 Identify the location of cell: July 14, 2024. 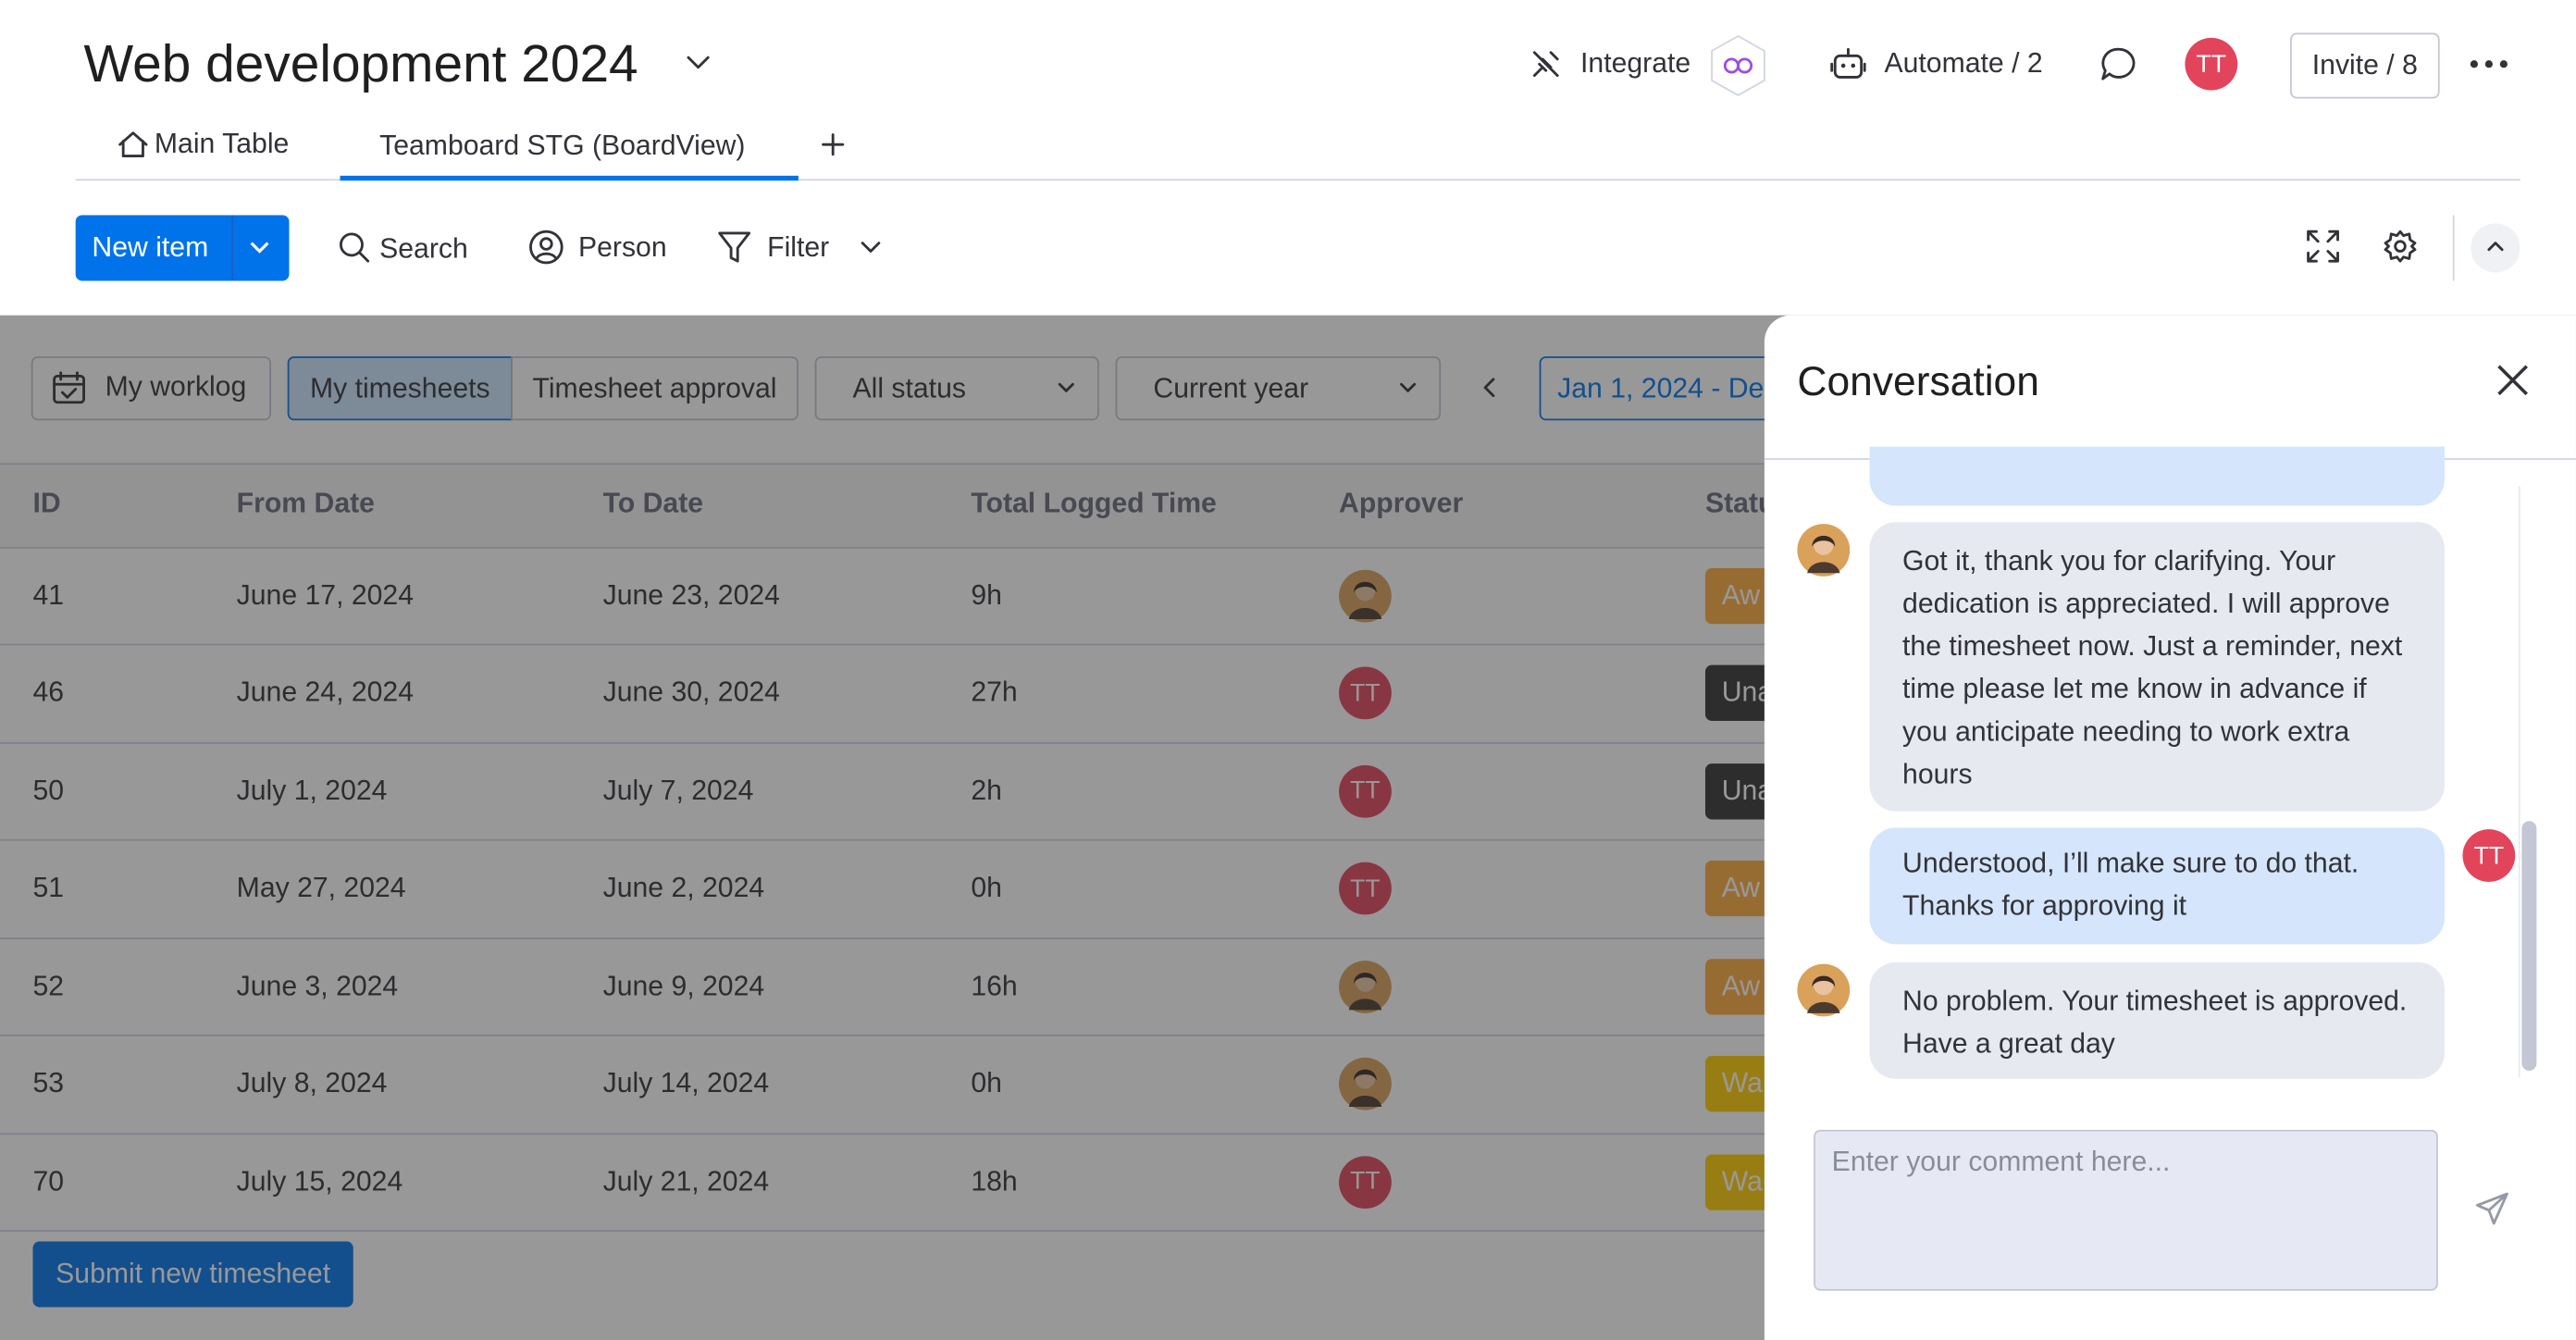
(686, 1083).